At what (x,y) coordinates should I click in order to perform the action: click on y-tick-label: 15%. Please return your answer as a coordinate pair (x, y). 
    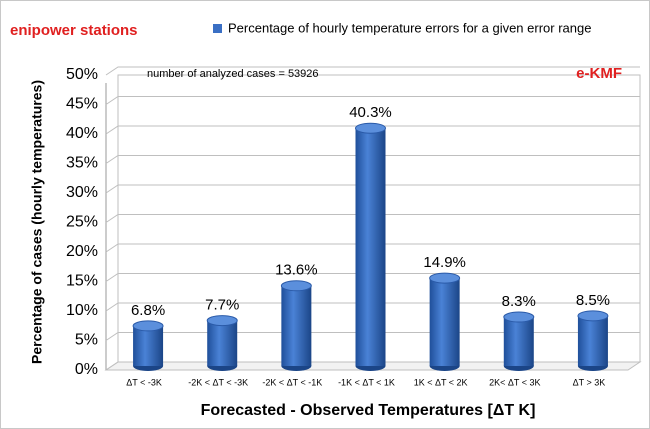
    Looking at the image, I should click on (82, 281).